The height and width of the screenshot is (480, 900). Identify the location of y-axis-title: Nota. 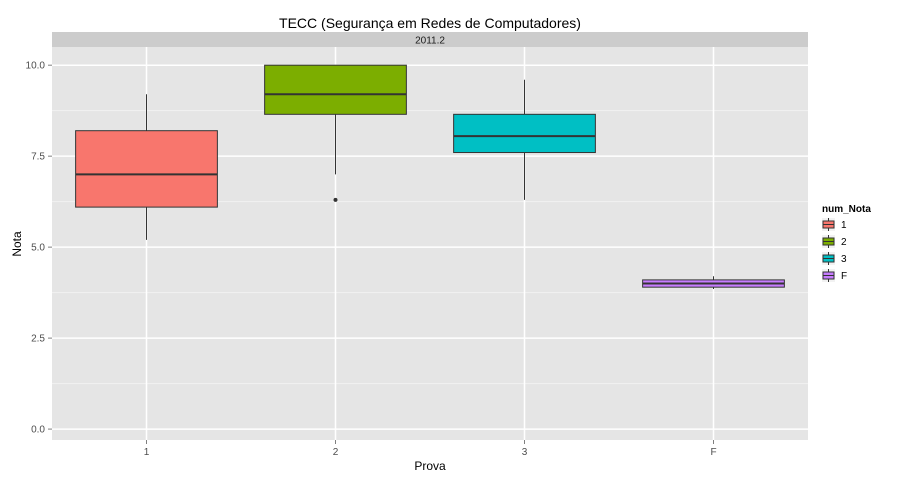
(17, 244).